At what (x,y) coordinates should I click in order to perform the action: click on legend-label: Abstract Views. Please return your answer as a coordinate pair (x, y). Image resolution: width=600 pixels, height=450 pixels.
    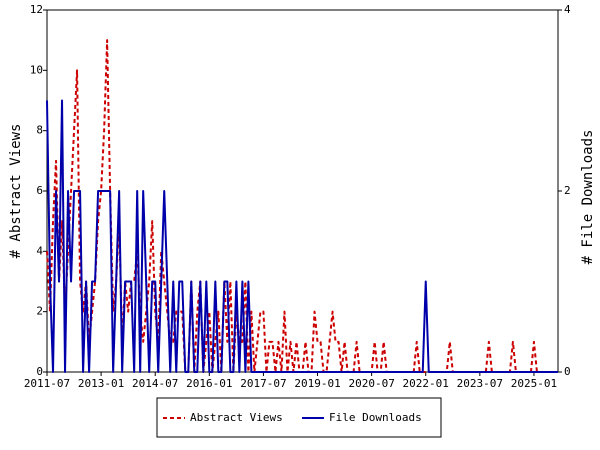
    Looking at the image, I should click on (236, 417).